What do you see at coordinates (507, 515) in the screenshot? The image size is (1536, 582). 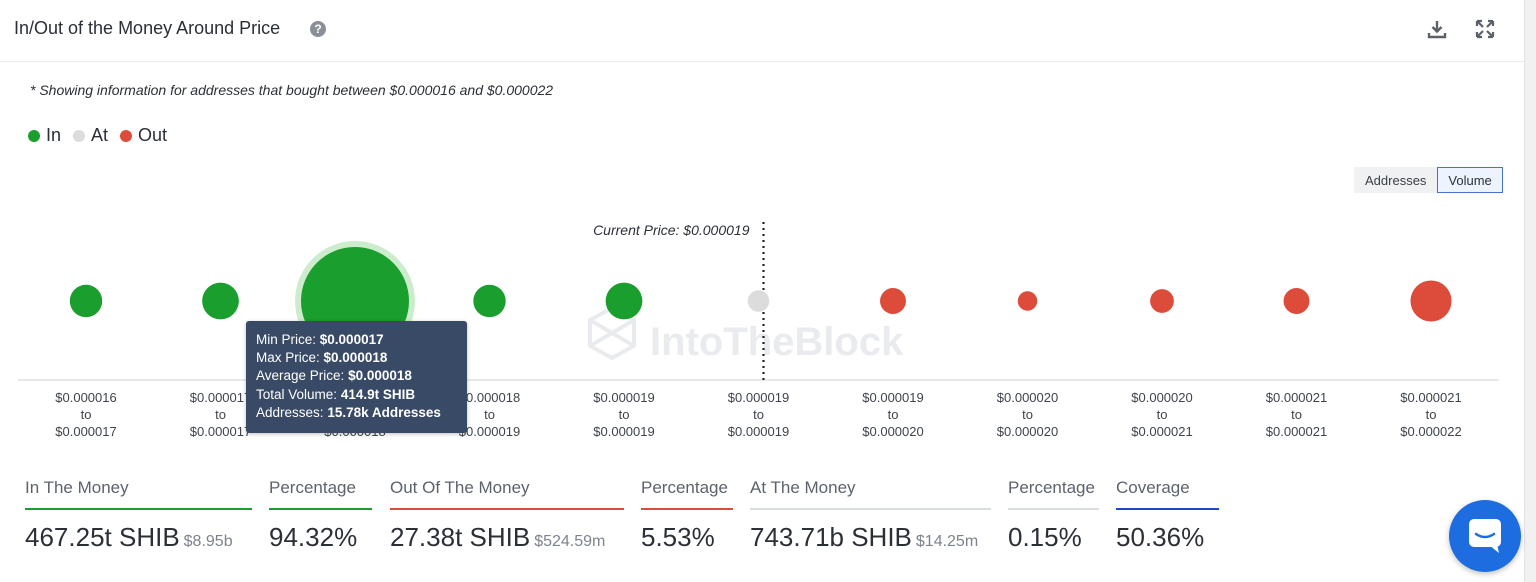 I see `stat-out-of-the-money: Out Of The Money 27.38t SHIB $524.59m` at bounding box center [507, 515].